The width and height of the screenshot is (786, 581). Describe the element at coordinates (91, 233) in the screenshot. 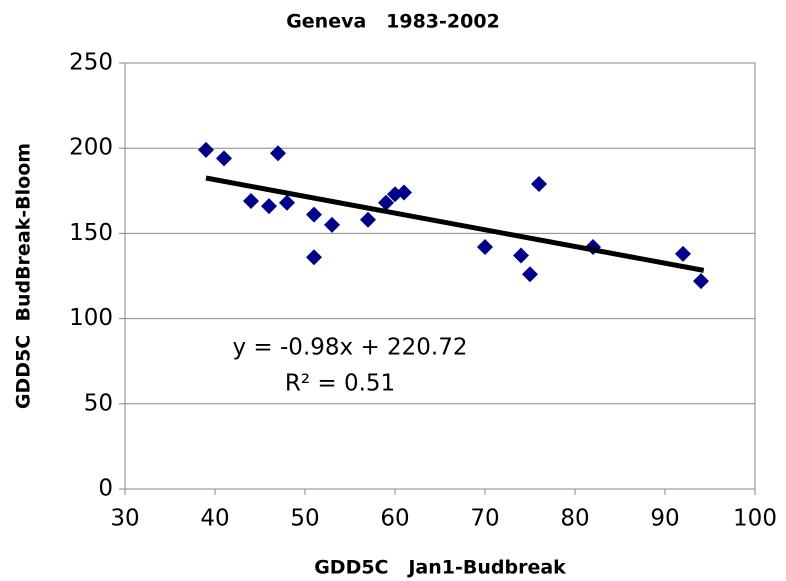

I see `y-tick-label: 150` at that location.